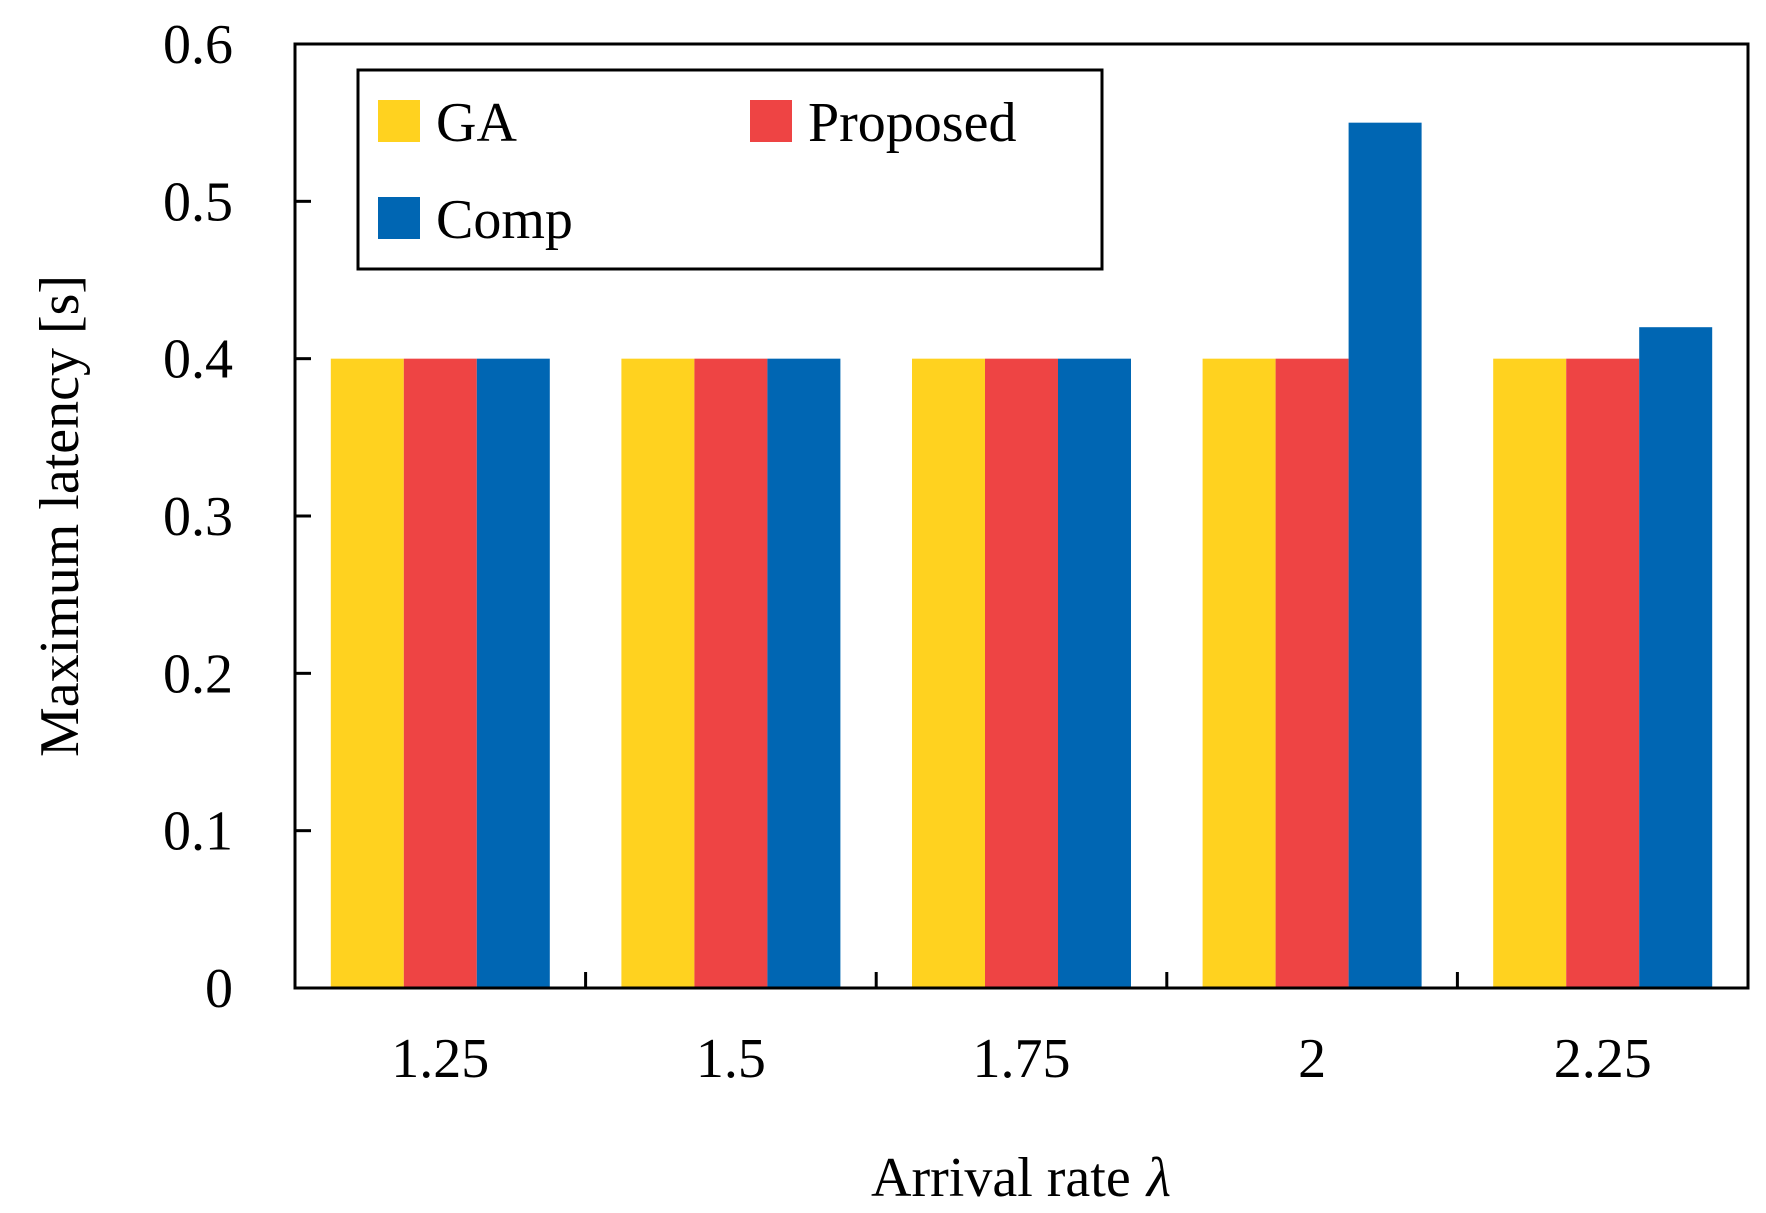  Describe the element at coordinates (771, 121) in the screenshot. I see `legend-swatch-proposed` at that location.